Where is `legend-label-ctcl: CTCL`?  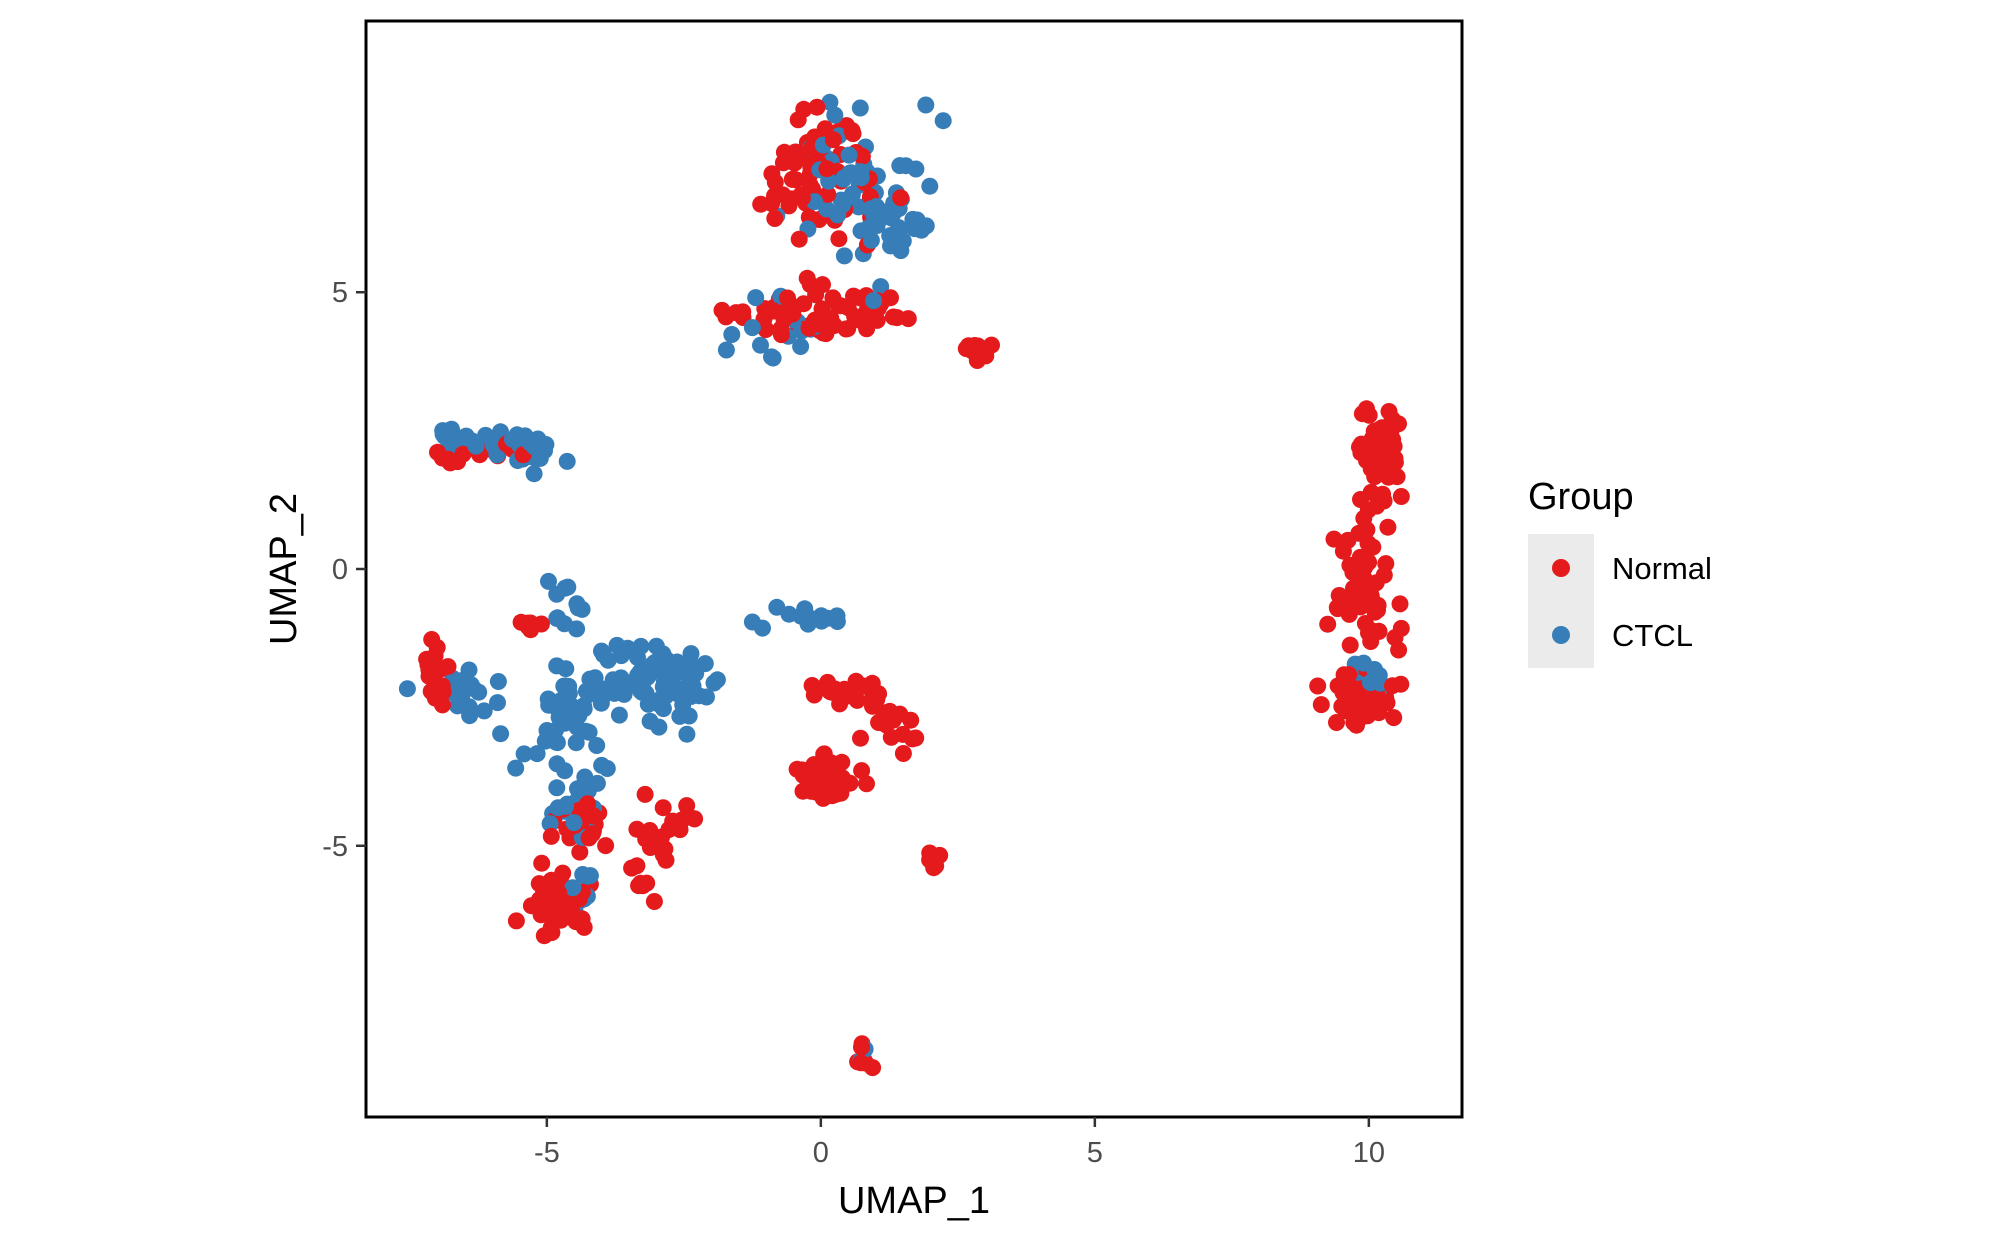 legend-label-ctcl: CTCL is located at coordinates (1652, 635).